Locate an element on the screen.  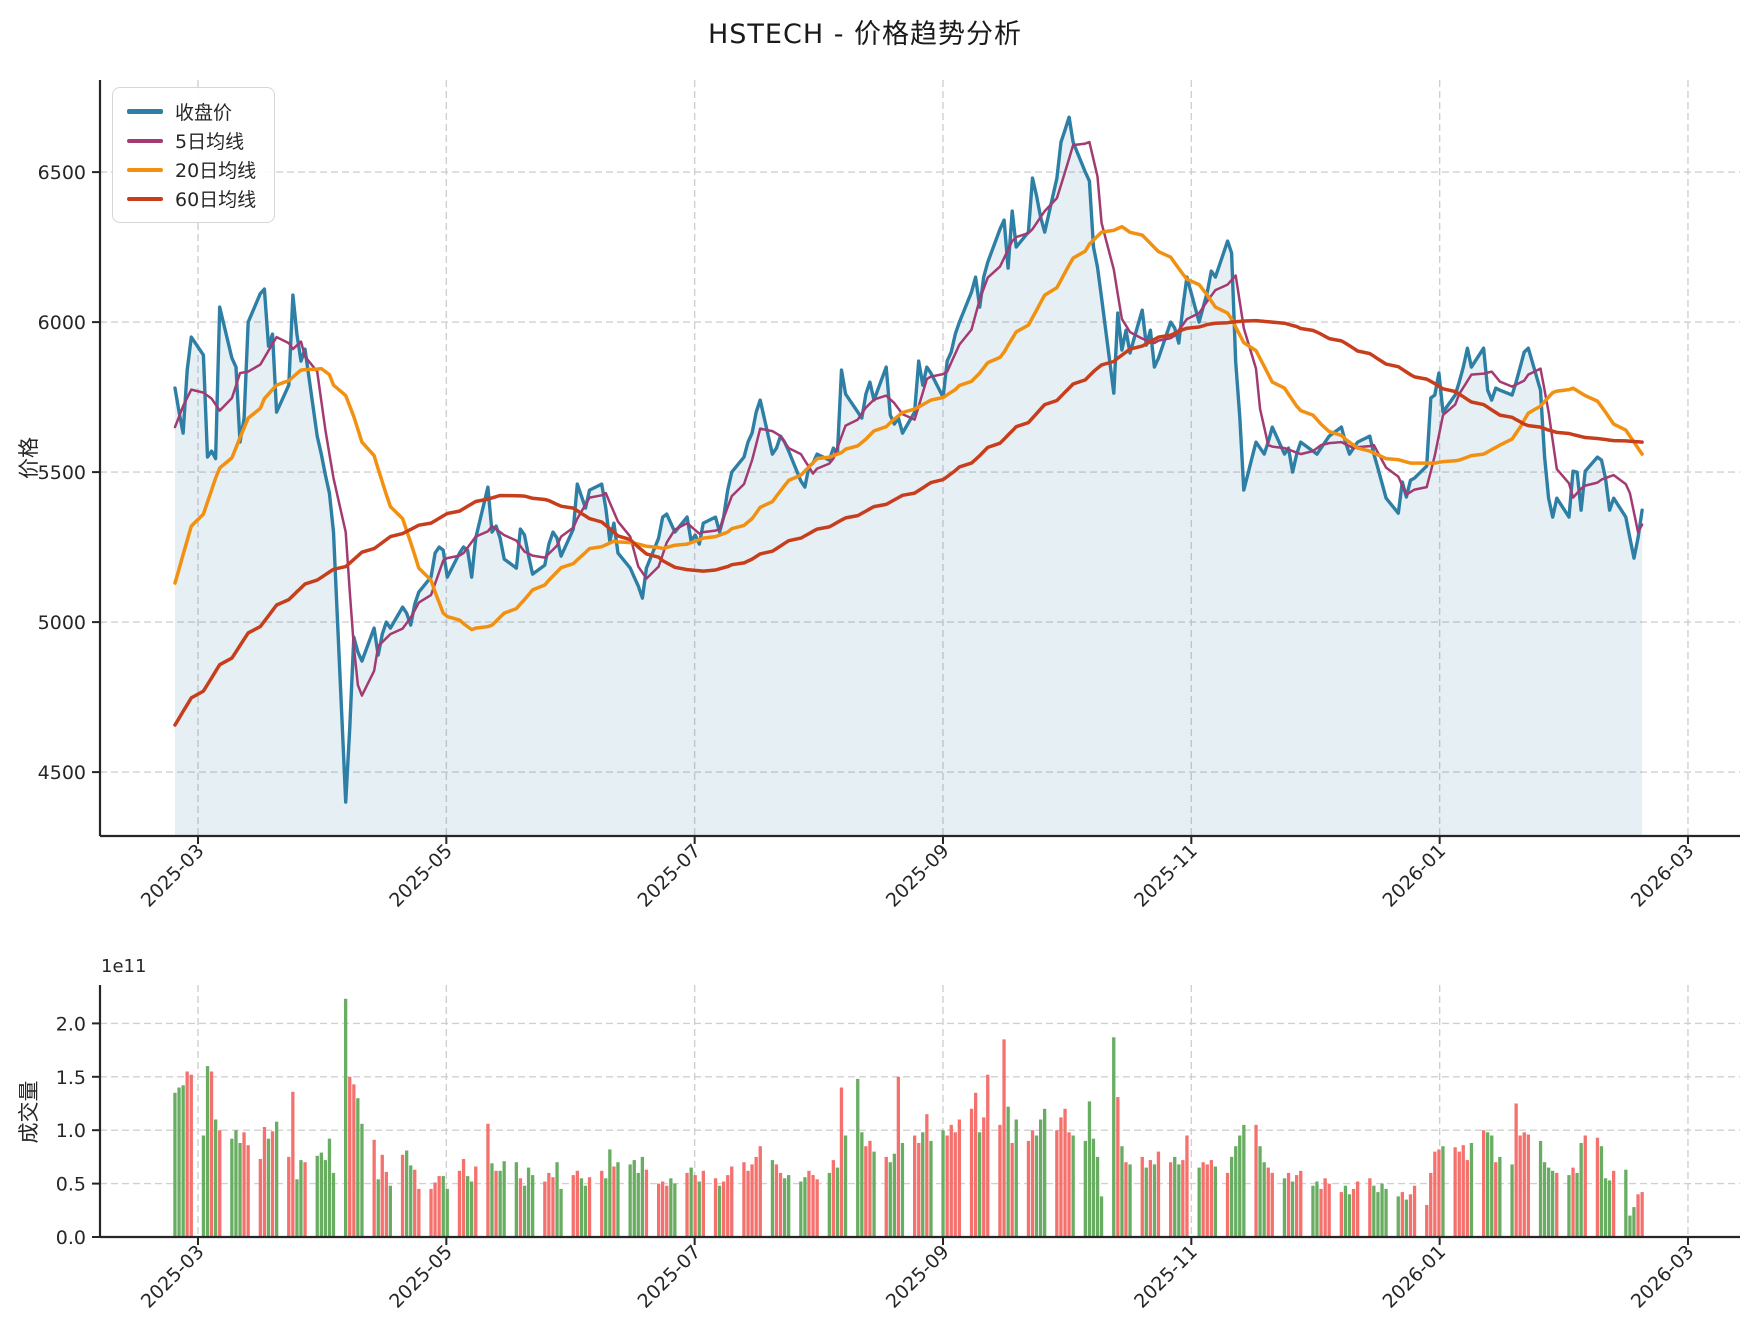
price-x-tick-label: 2025-09 is located at coordinates (918, 876).